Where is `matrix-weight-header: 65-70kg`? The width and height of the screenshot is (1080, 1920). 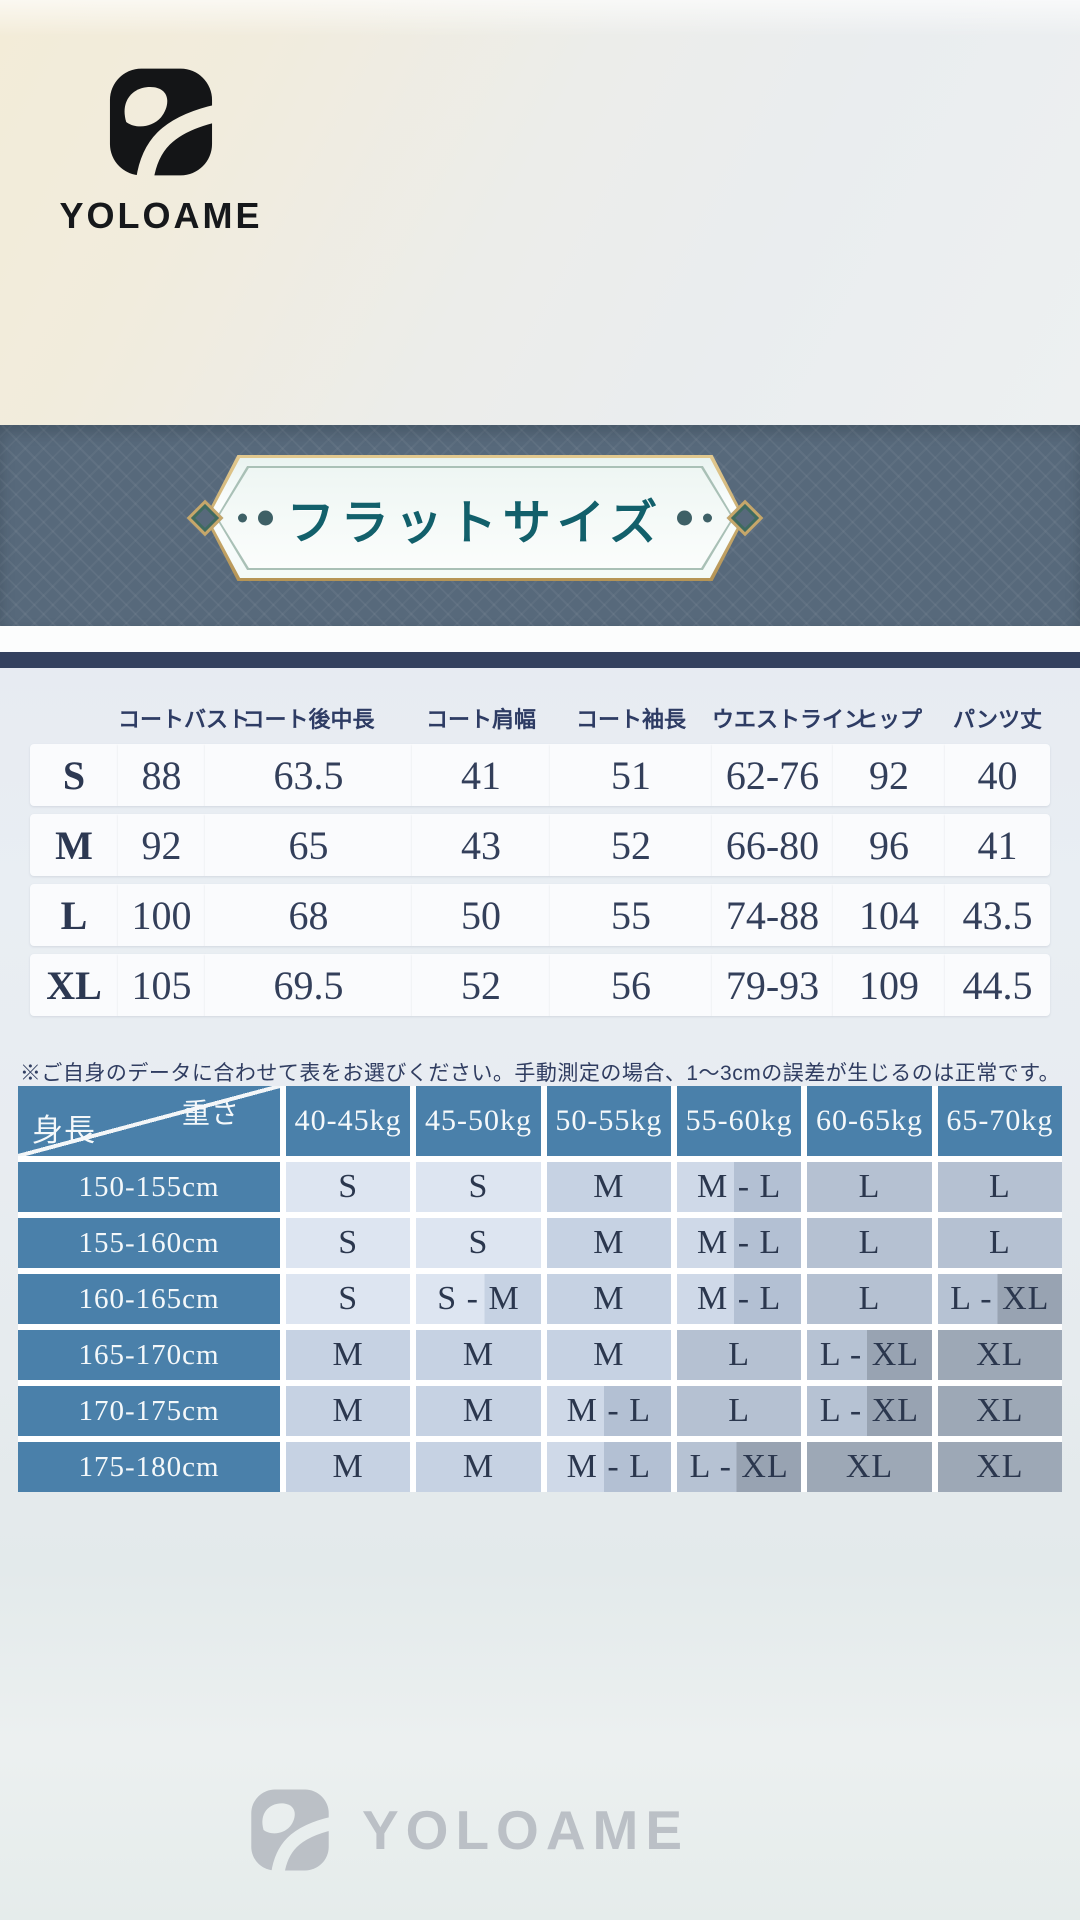
matrix-weight-header: 65-70kg is located at coordinates (999, 1121).